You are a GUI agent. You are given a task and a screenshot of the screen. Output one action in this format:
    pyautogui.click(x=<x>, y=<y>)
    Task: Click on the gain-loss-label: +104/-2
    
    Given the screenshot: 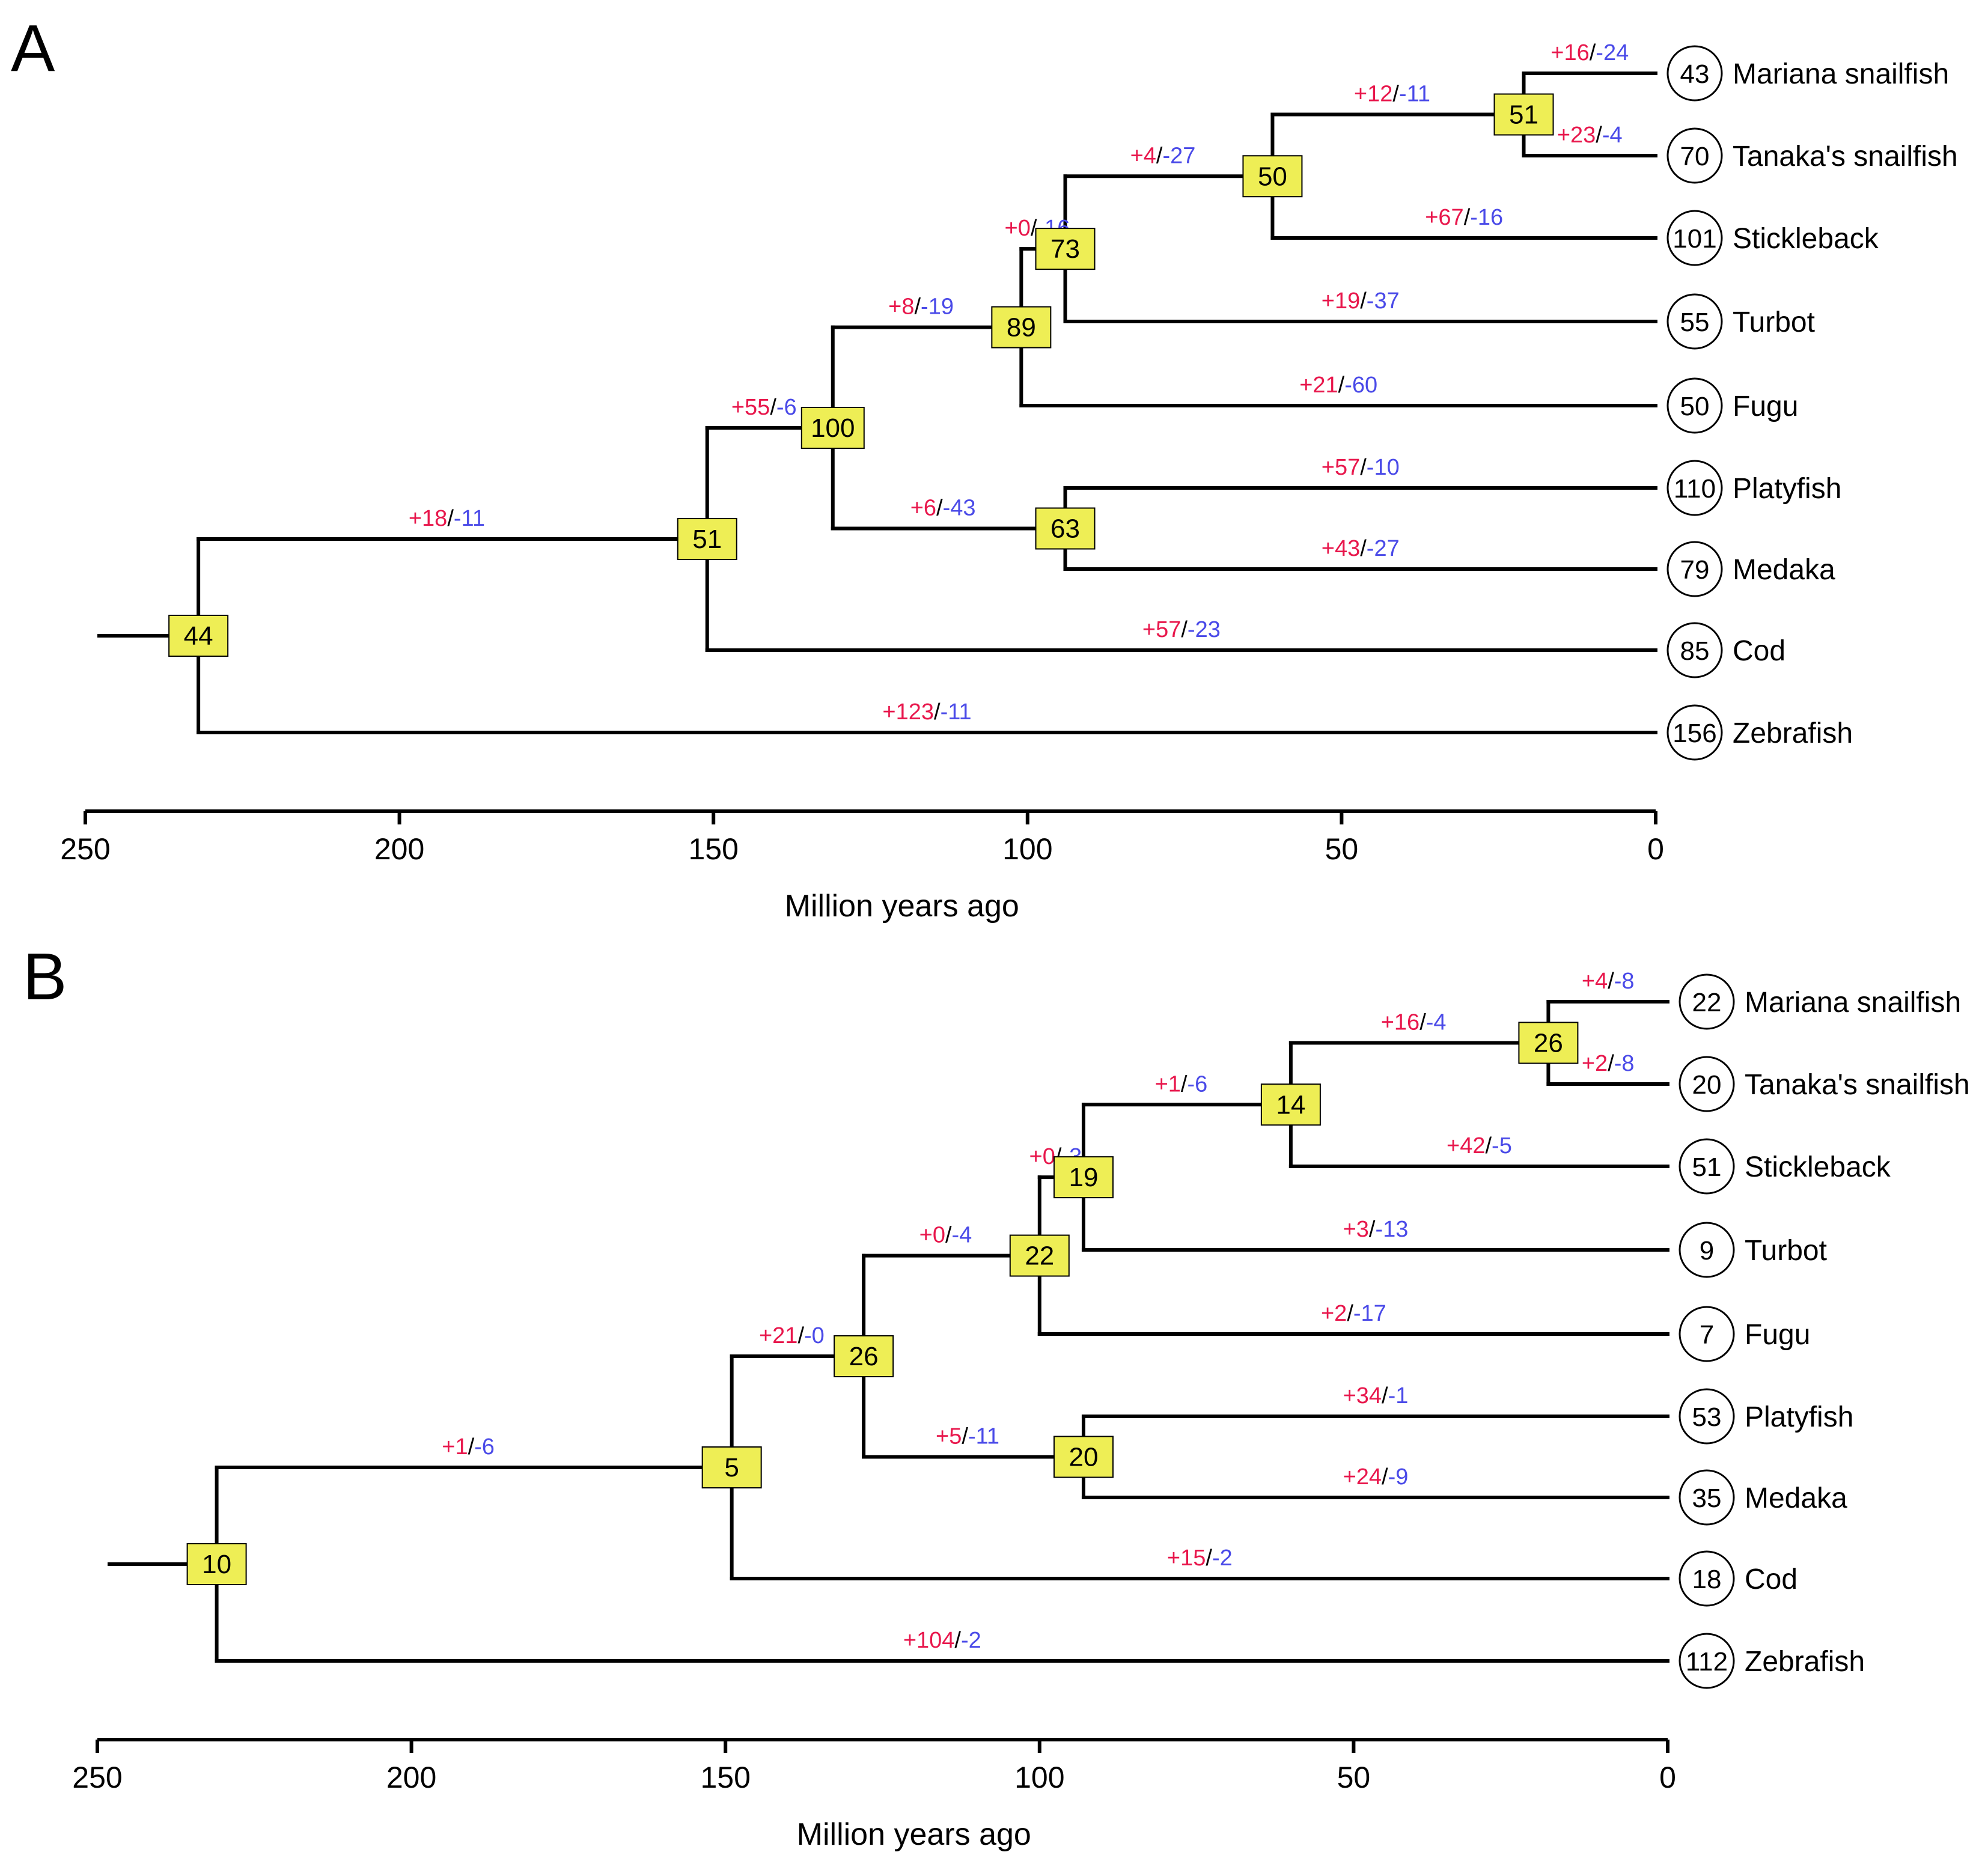 What is the action you would take?
    pyautogui.click(x=942, y=1640)
    